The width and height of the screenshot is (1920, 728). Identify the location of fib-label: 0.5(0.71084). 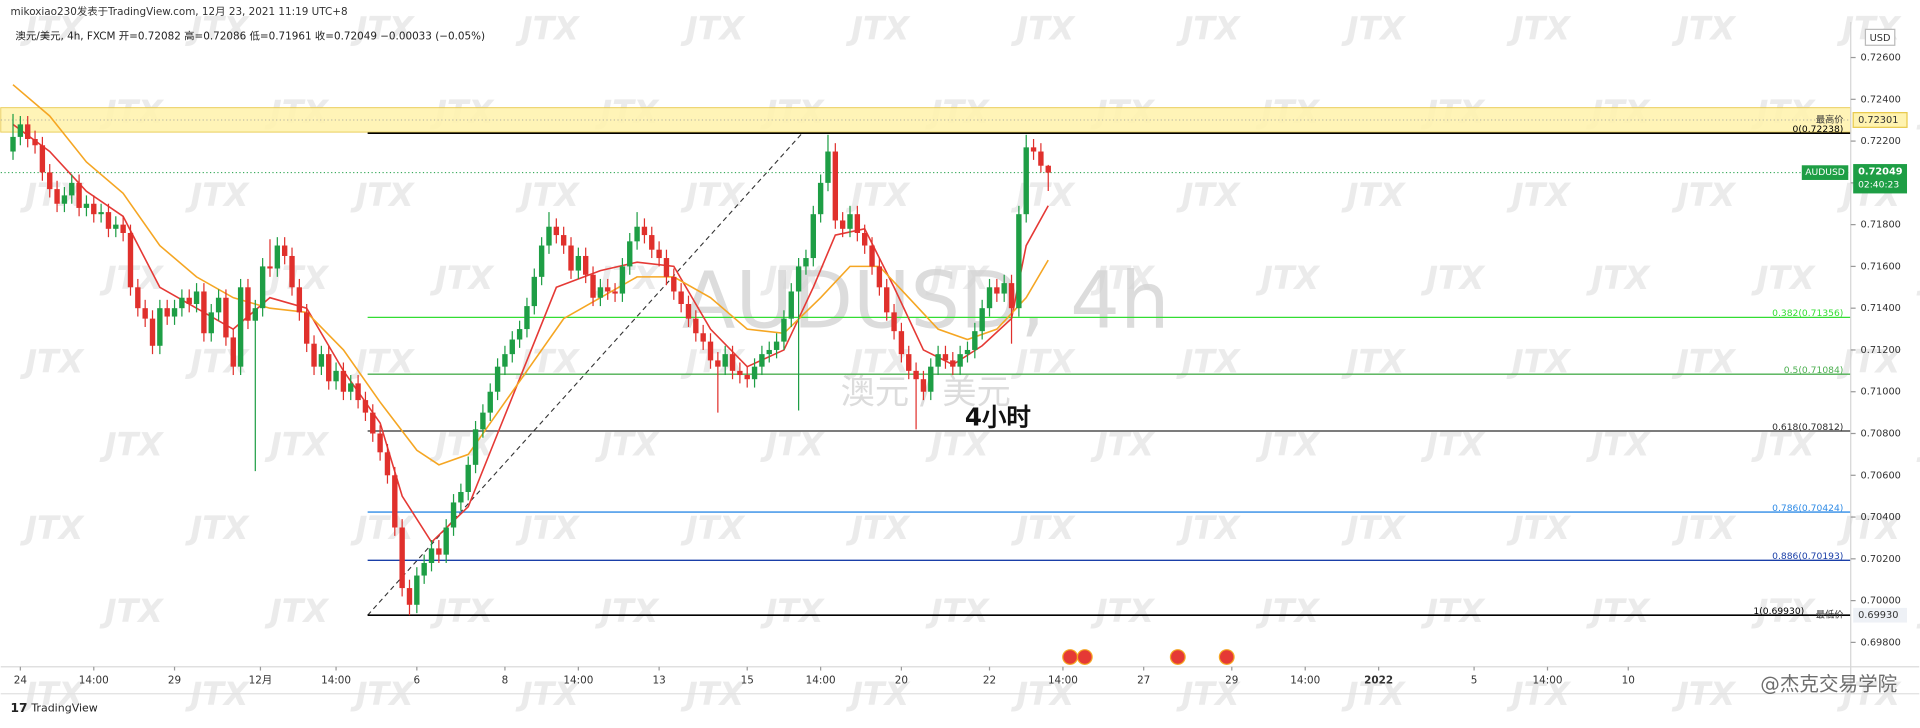
(1814, 370).